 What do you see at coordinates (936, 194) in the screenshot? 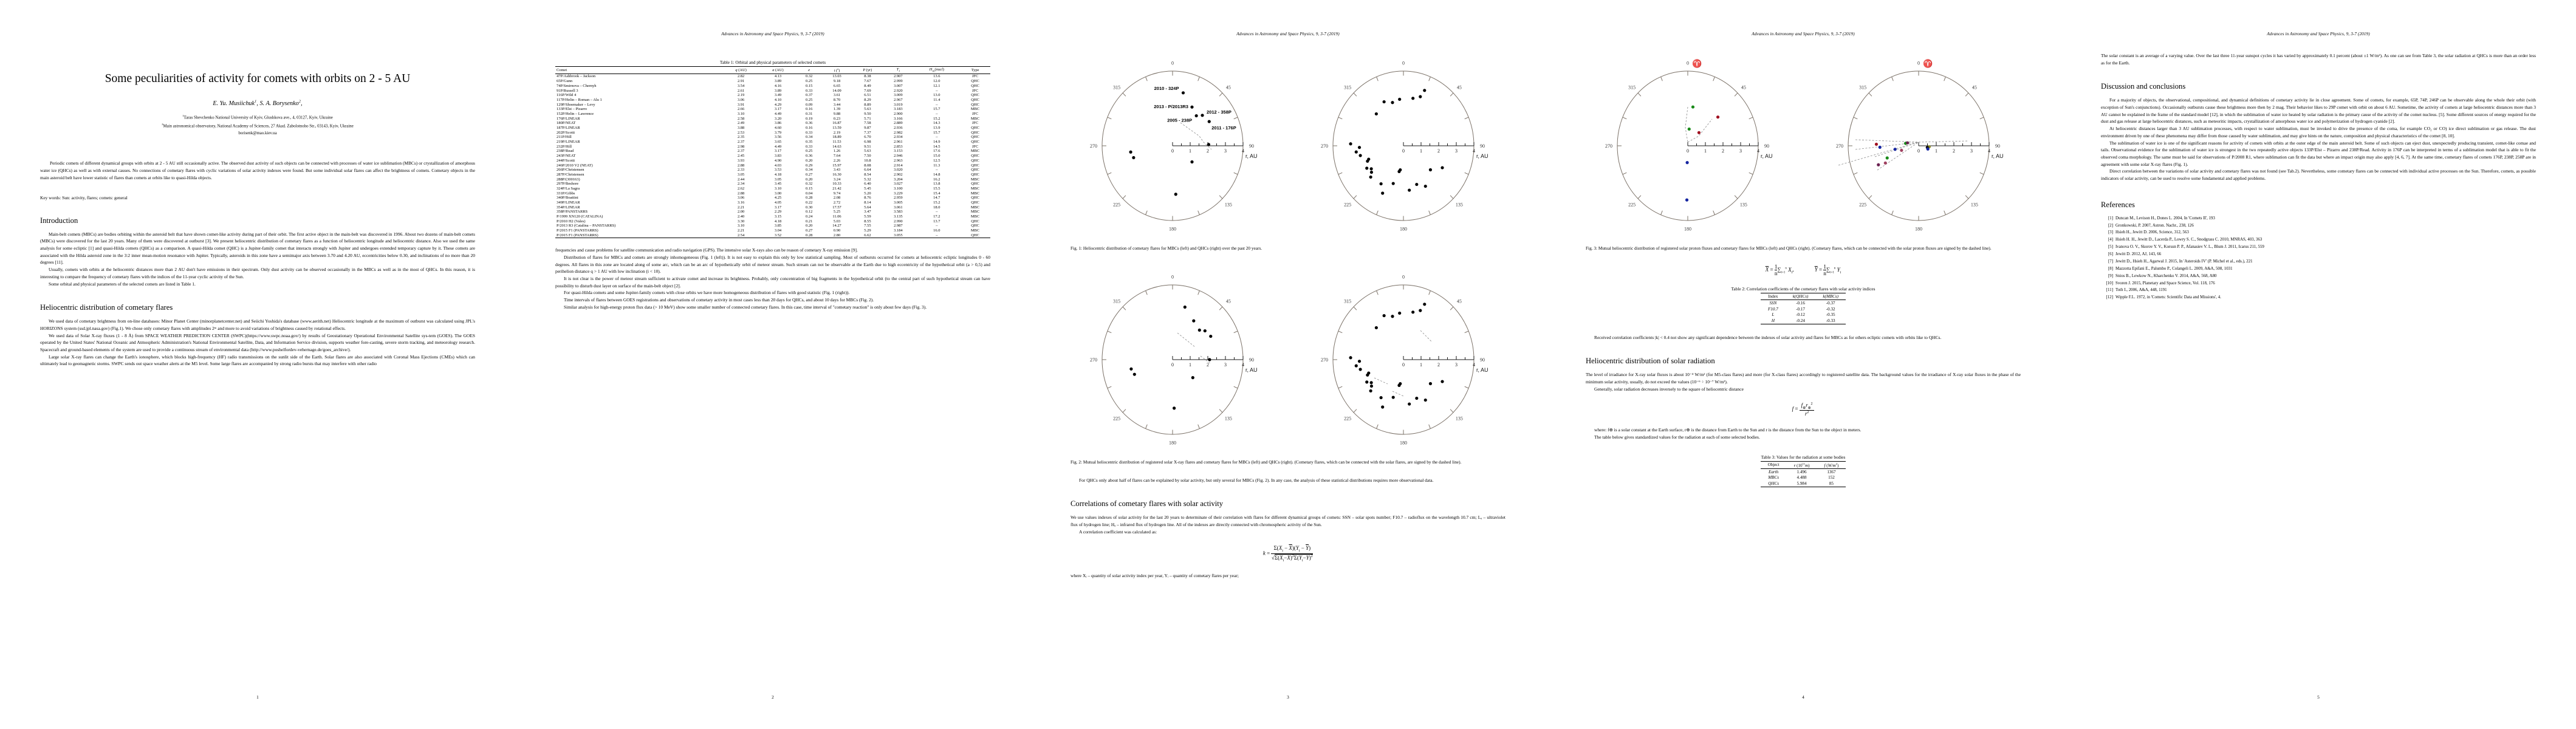
I see `table1-cell: 15.4` at bounding box center [936, 194].